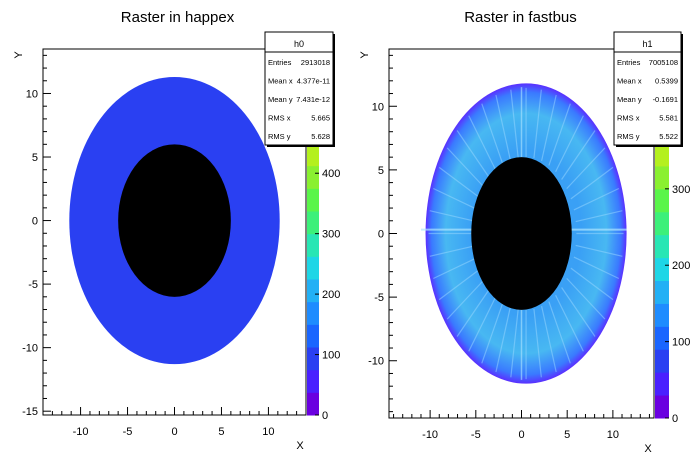  I want to click on x-tick-label: 5, so click(221, 432).